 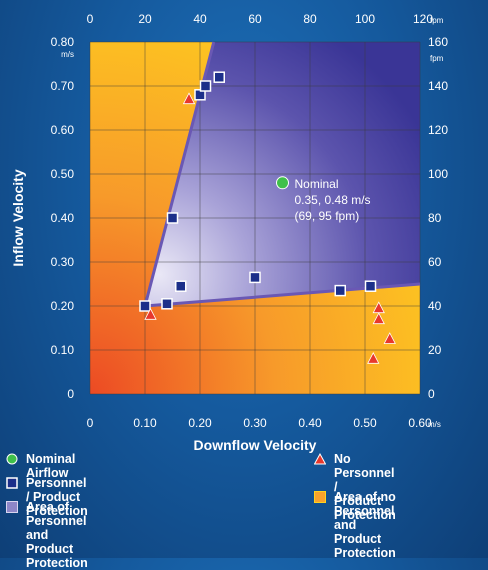 I want to click on x-tick-label: 0.50, so click(x=365, y=423).